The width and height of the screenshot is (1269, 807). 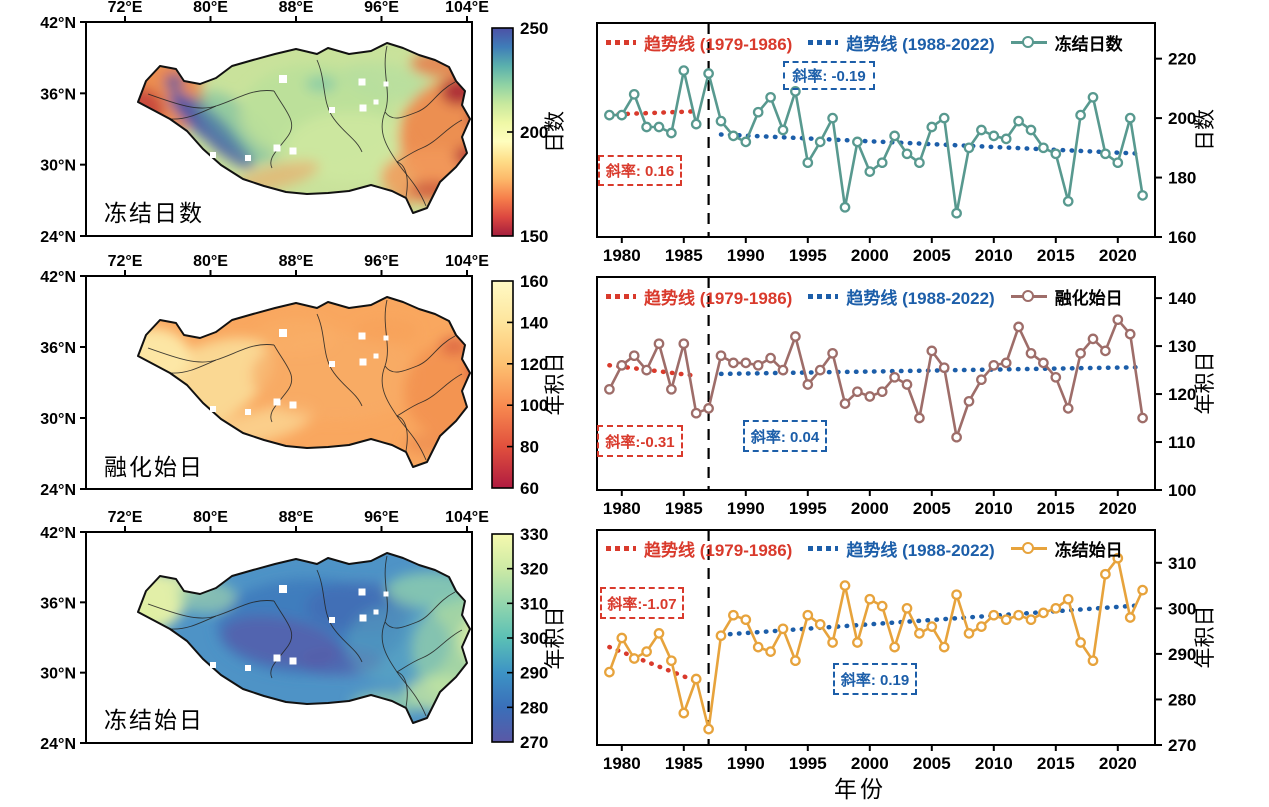 I want to click on y-tick-label: 100, so click(x=1182, y=490).